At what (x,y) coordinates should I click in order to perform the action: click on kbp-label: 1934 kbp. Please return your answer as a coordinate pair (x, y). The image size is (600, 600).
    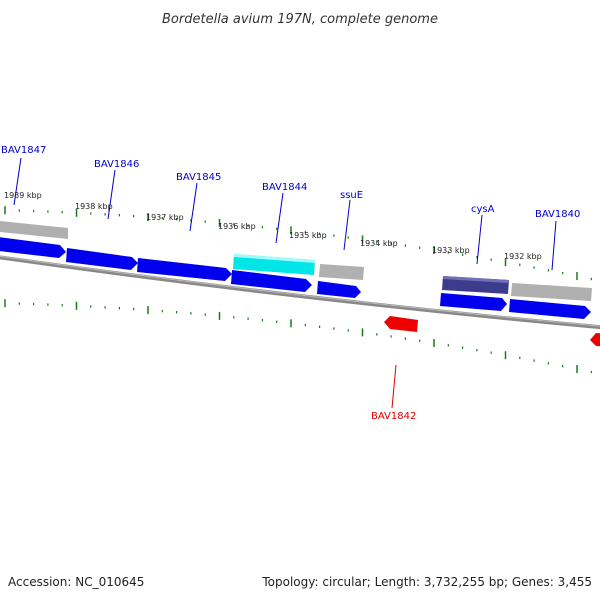
    Looking at the image, I should click on (379, 243).